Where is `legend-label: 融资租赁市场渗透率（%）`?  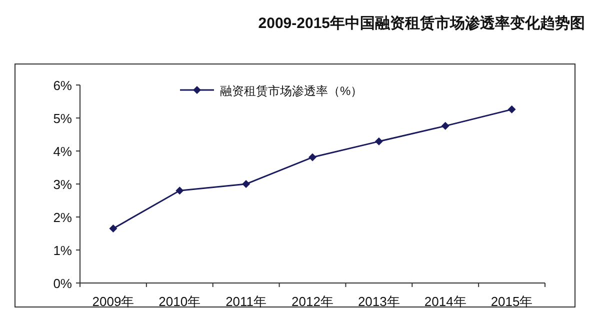 legend-label: 融资租赁市场渗透率（%） is located at coordinates (291, 91).